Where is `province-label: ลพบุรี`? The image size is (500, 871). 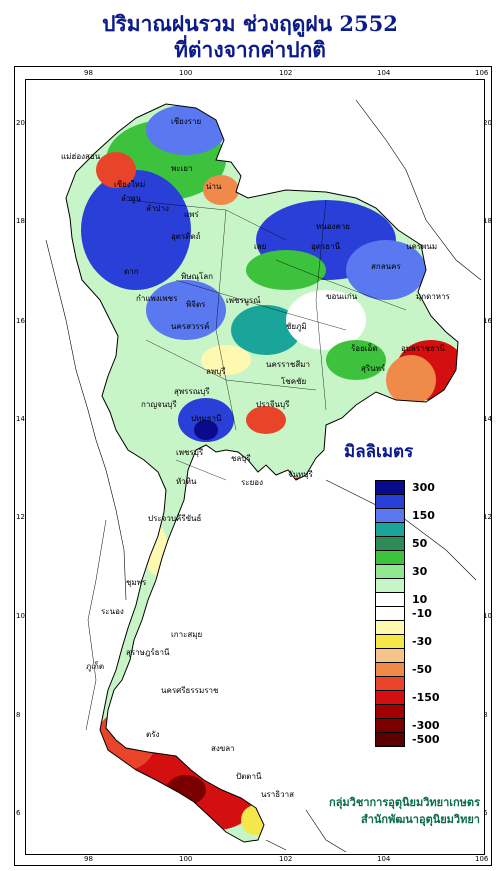
province-label: ลพบุรี is located at coordinates (216, 371).